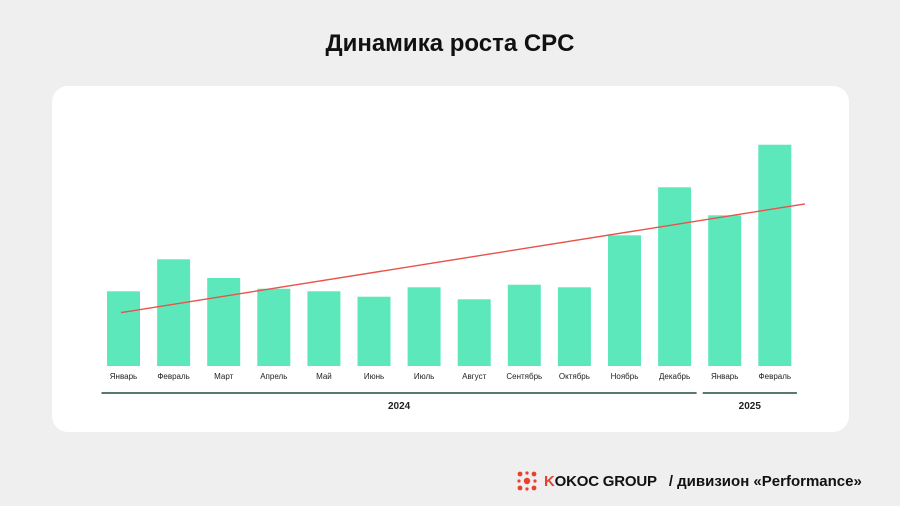 This screenshot has width=900, height=506. What do you see at coordinates (549, 481) in the screenshot?
I see `brand-prefix: K` at bounding box center [549, 481].